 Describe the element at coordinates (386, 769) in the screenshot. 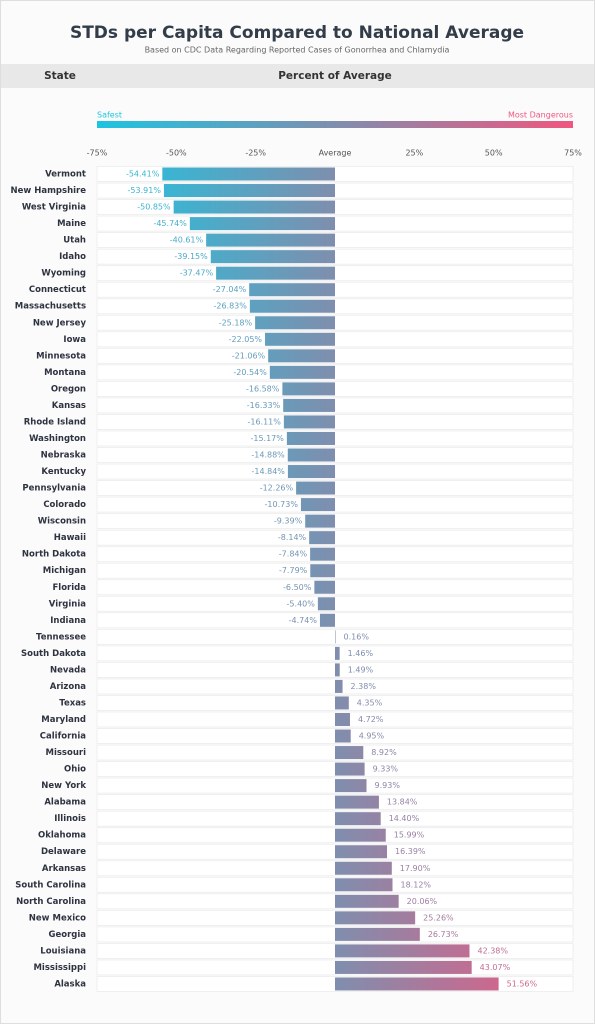

I see `value-label: 9.33%` at that location.